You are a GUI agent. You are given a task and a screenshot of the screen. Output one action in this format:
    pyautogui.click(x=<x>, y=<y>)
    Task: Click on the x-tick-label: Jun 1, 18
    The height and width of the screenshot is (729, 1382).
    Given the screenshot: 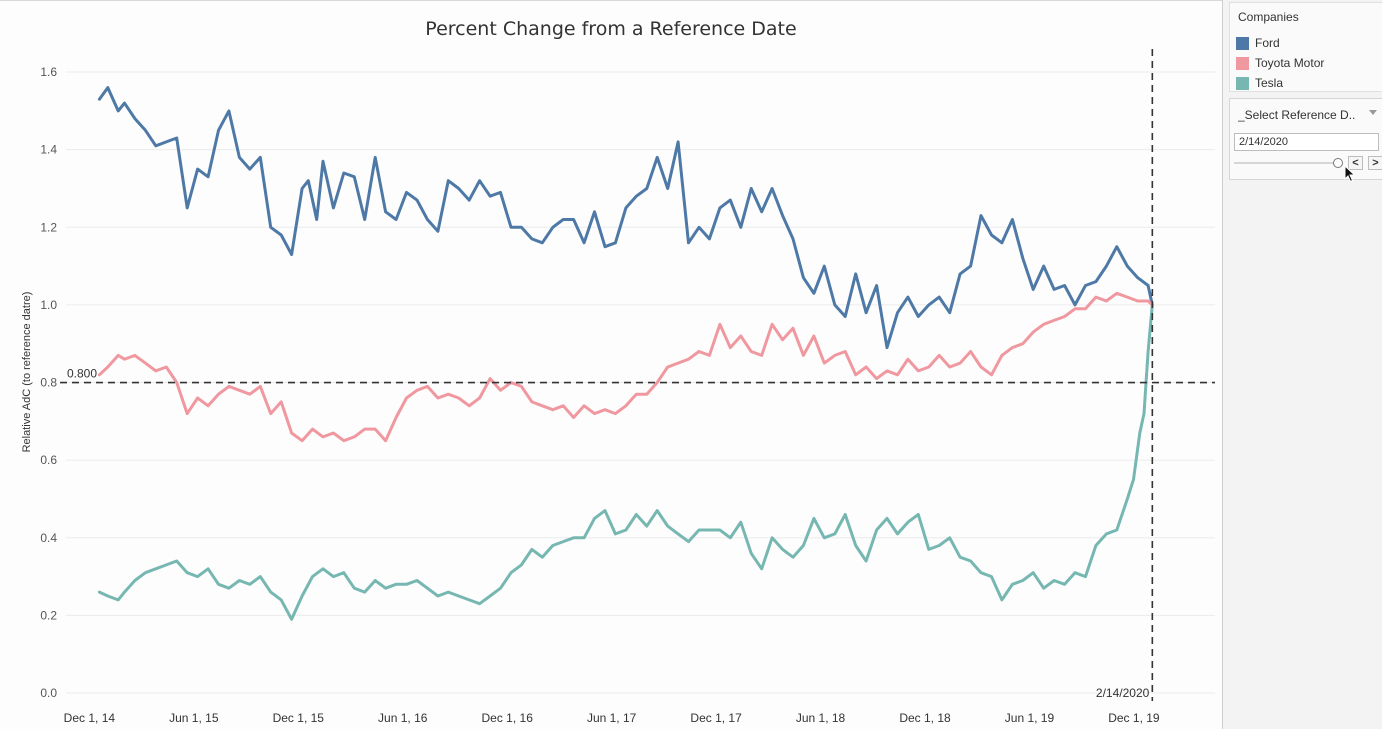 What is the action you would take?
    pyautogui.click(x=821, y=718)
    